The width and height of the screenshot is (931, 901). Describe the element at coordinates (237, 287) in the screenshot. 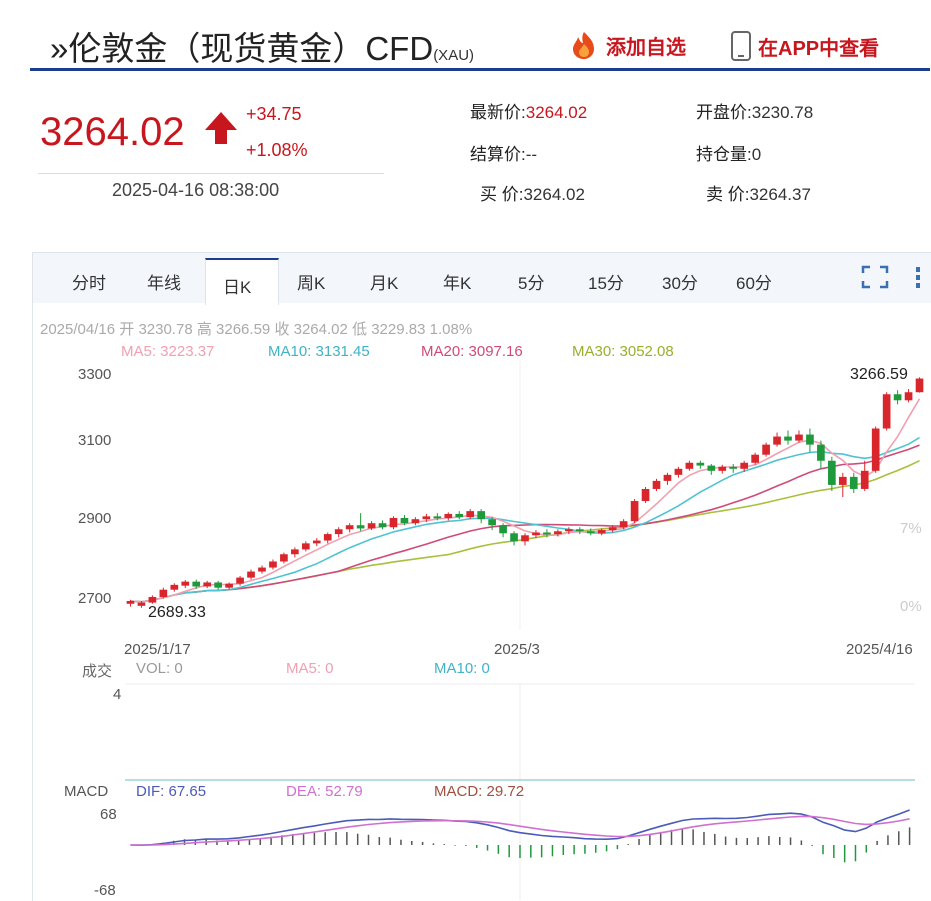

I see `tab-daily-k: 日K` at that location.